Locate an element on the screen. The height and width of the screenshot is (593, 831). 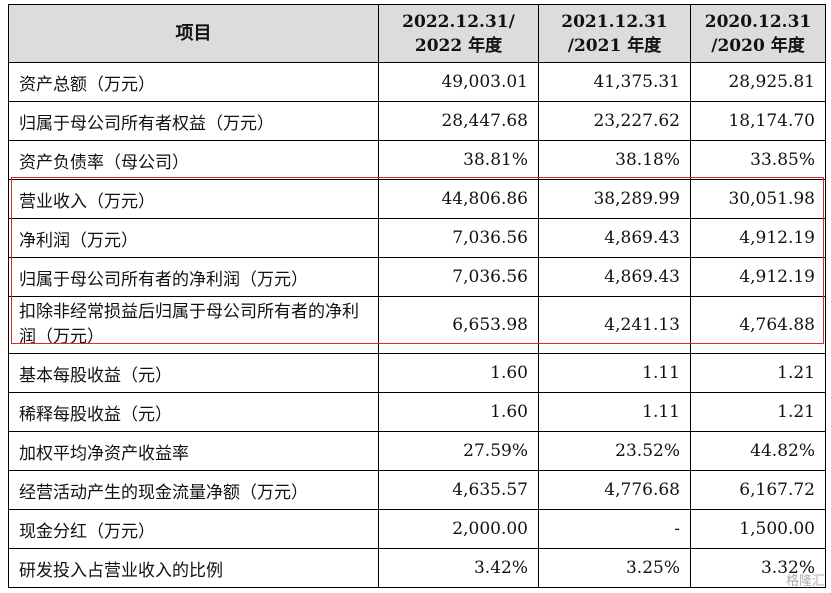
value-2022: 6,653.98 is located at coordinates (458, 325).